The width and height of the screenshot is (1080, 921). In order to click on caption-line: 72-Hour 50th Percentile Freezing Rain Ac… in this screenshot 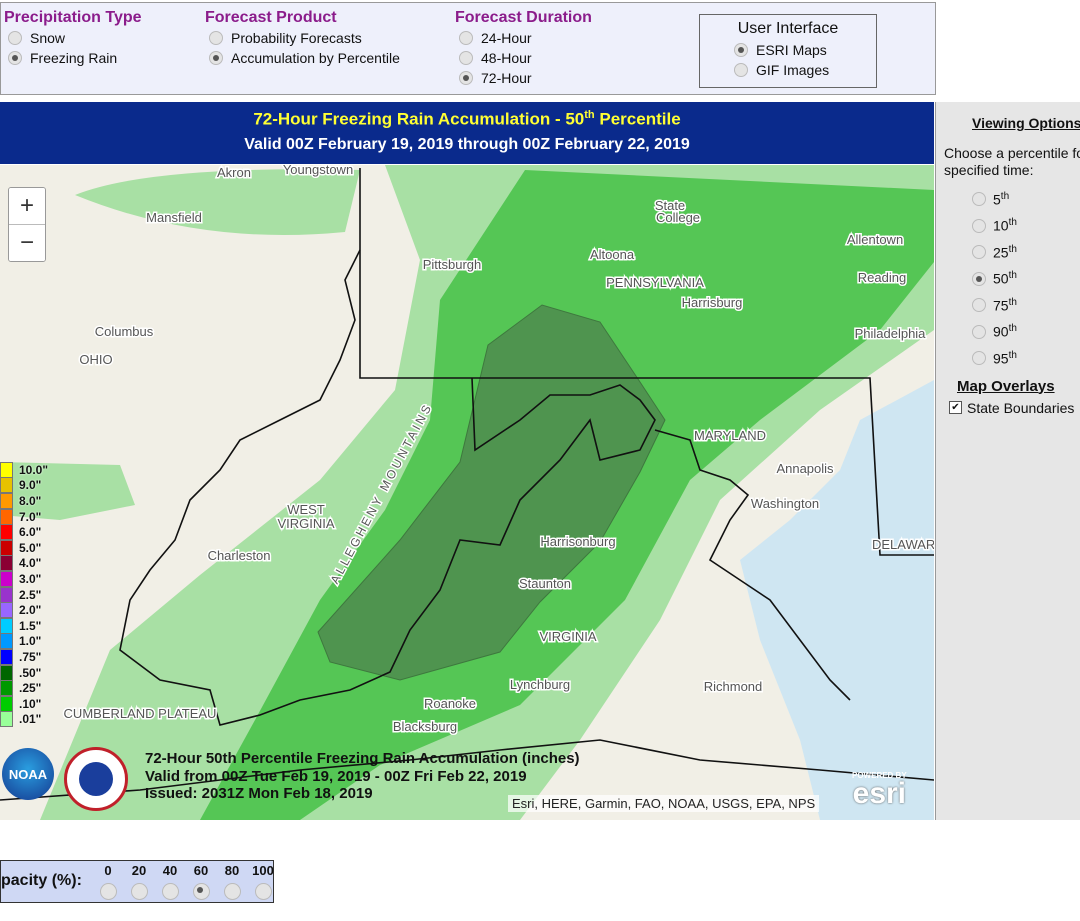, I will do `click(362, 758)`.